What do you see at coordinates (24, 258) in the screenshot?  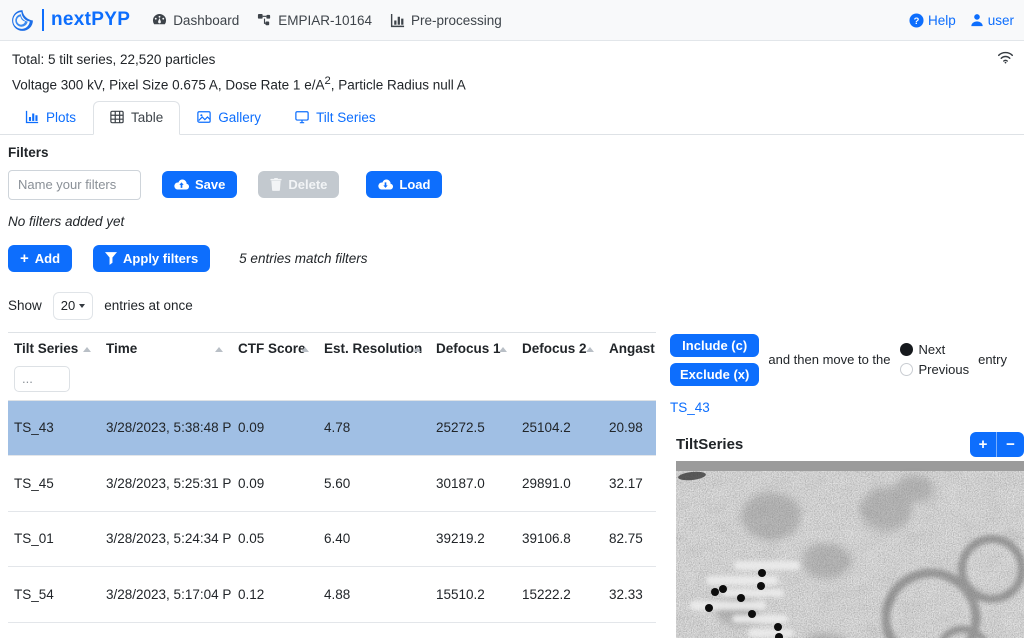 I see `plus-icon: +` at bounding box center [24, 258].